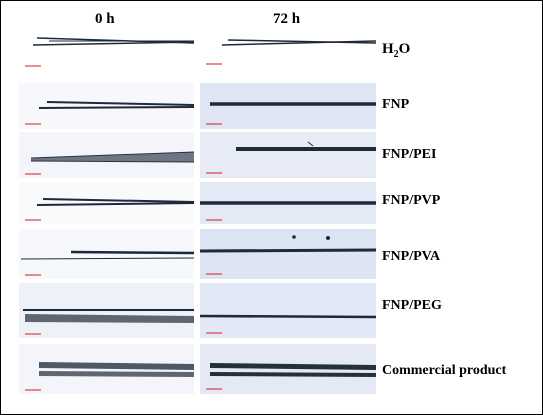  I want to click on micrograph-fnp-pva-0h, so click(106, 254).